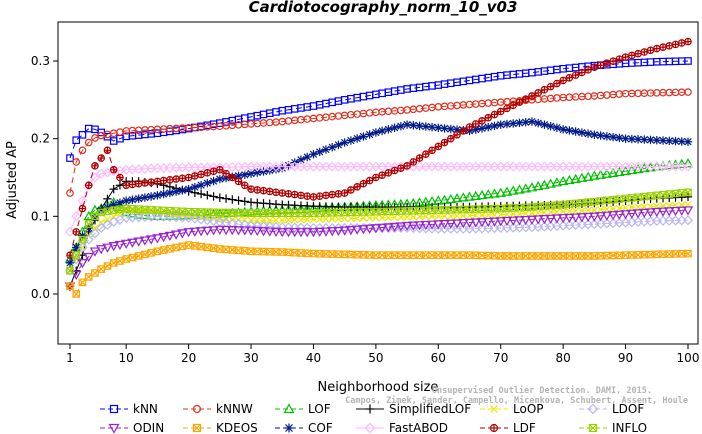 This screenshot has width=702, height=434. Describe the element at coordinates (40, 216) in the screenshot. I see `y-tick-label: 0.1` at that location.